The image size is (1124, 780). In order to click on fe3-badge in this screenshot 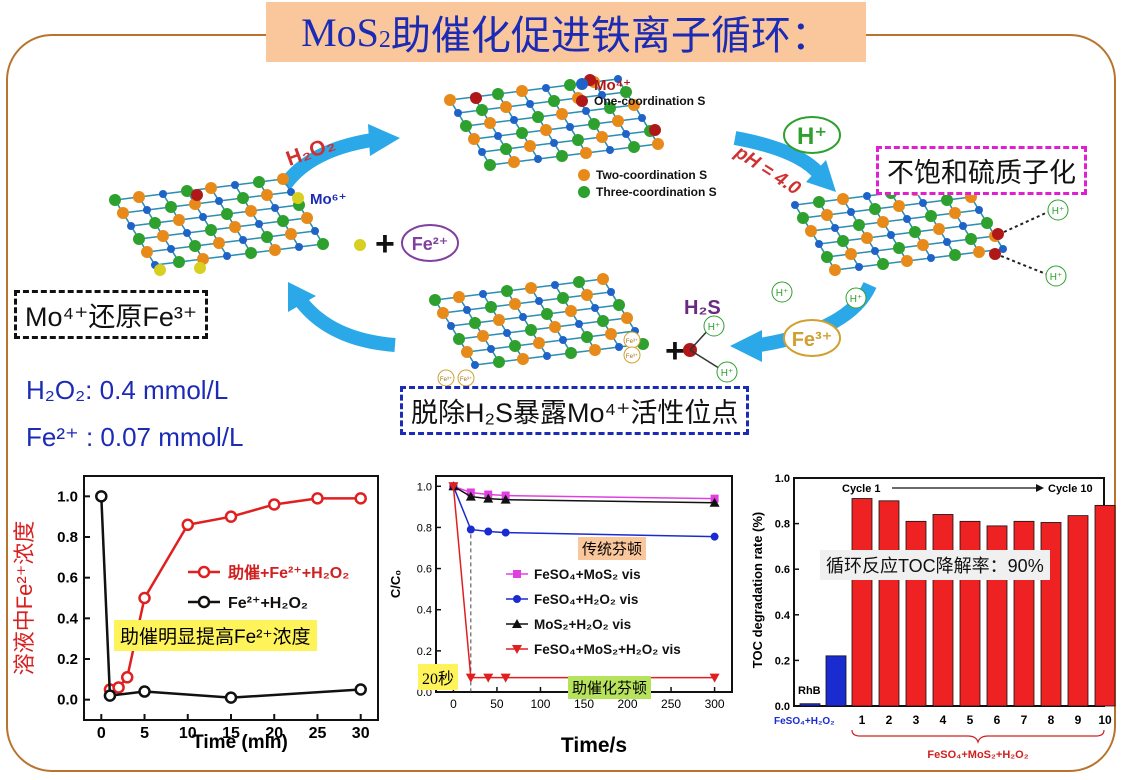, I will do `click(812, 338)`.